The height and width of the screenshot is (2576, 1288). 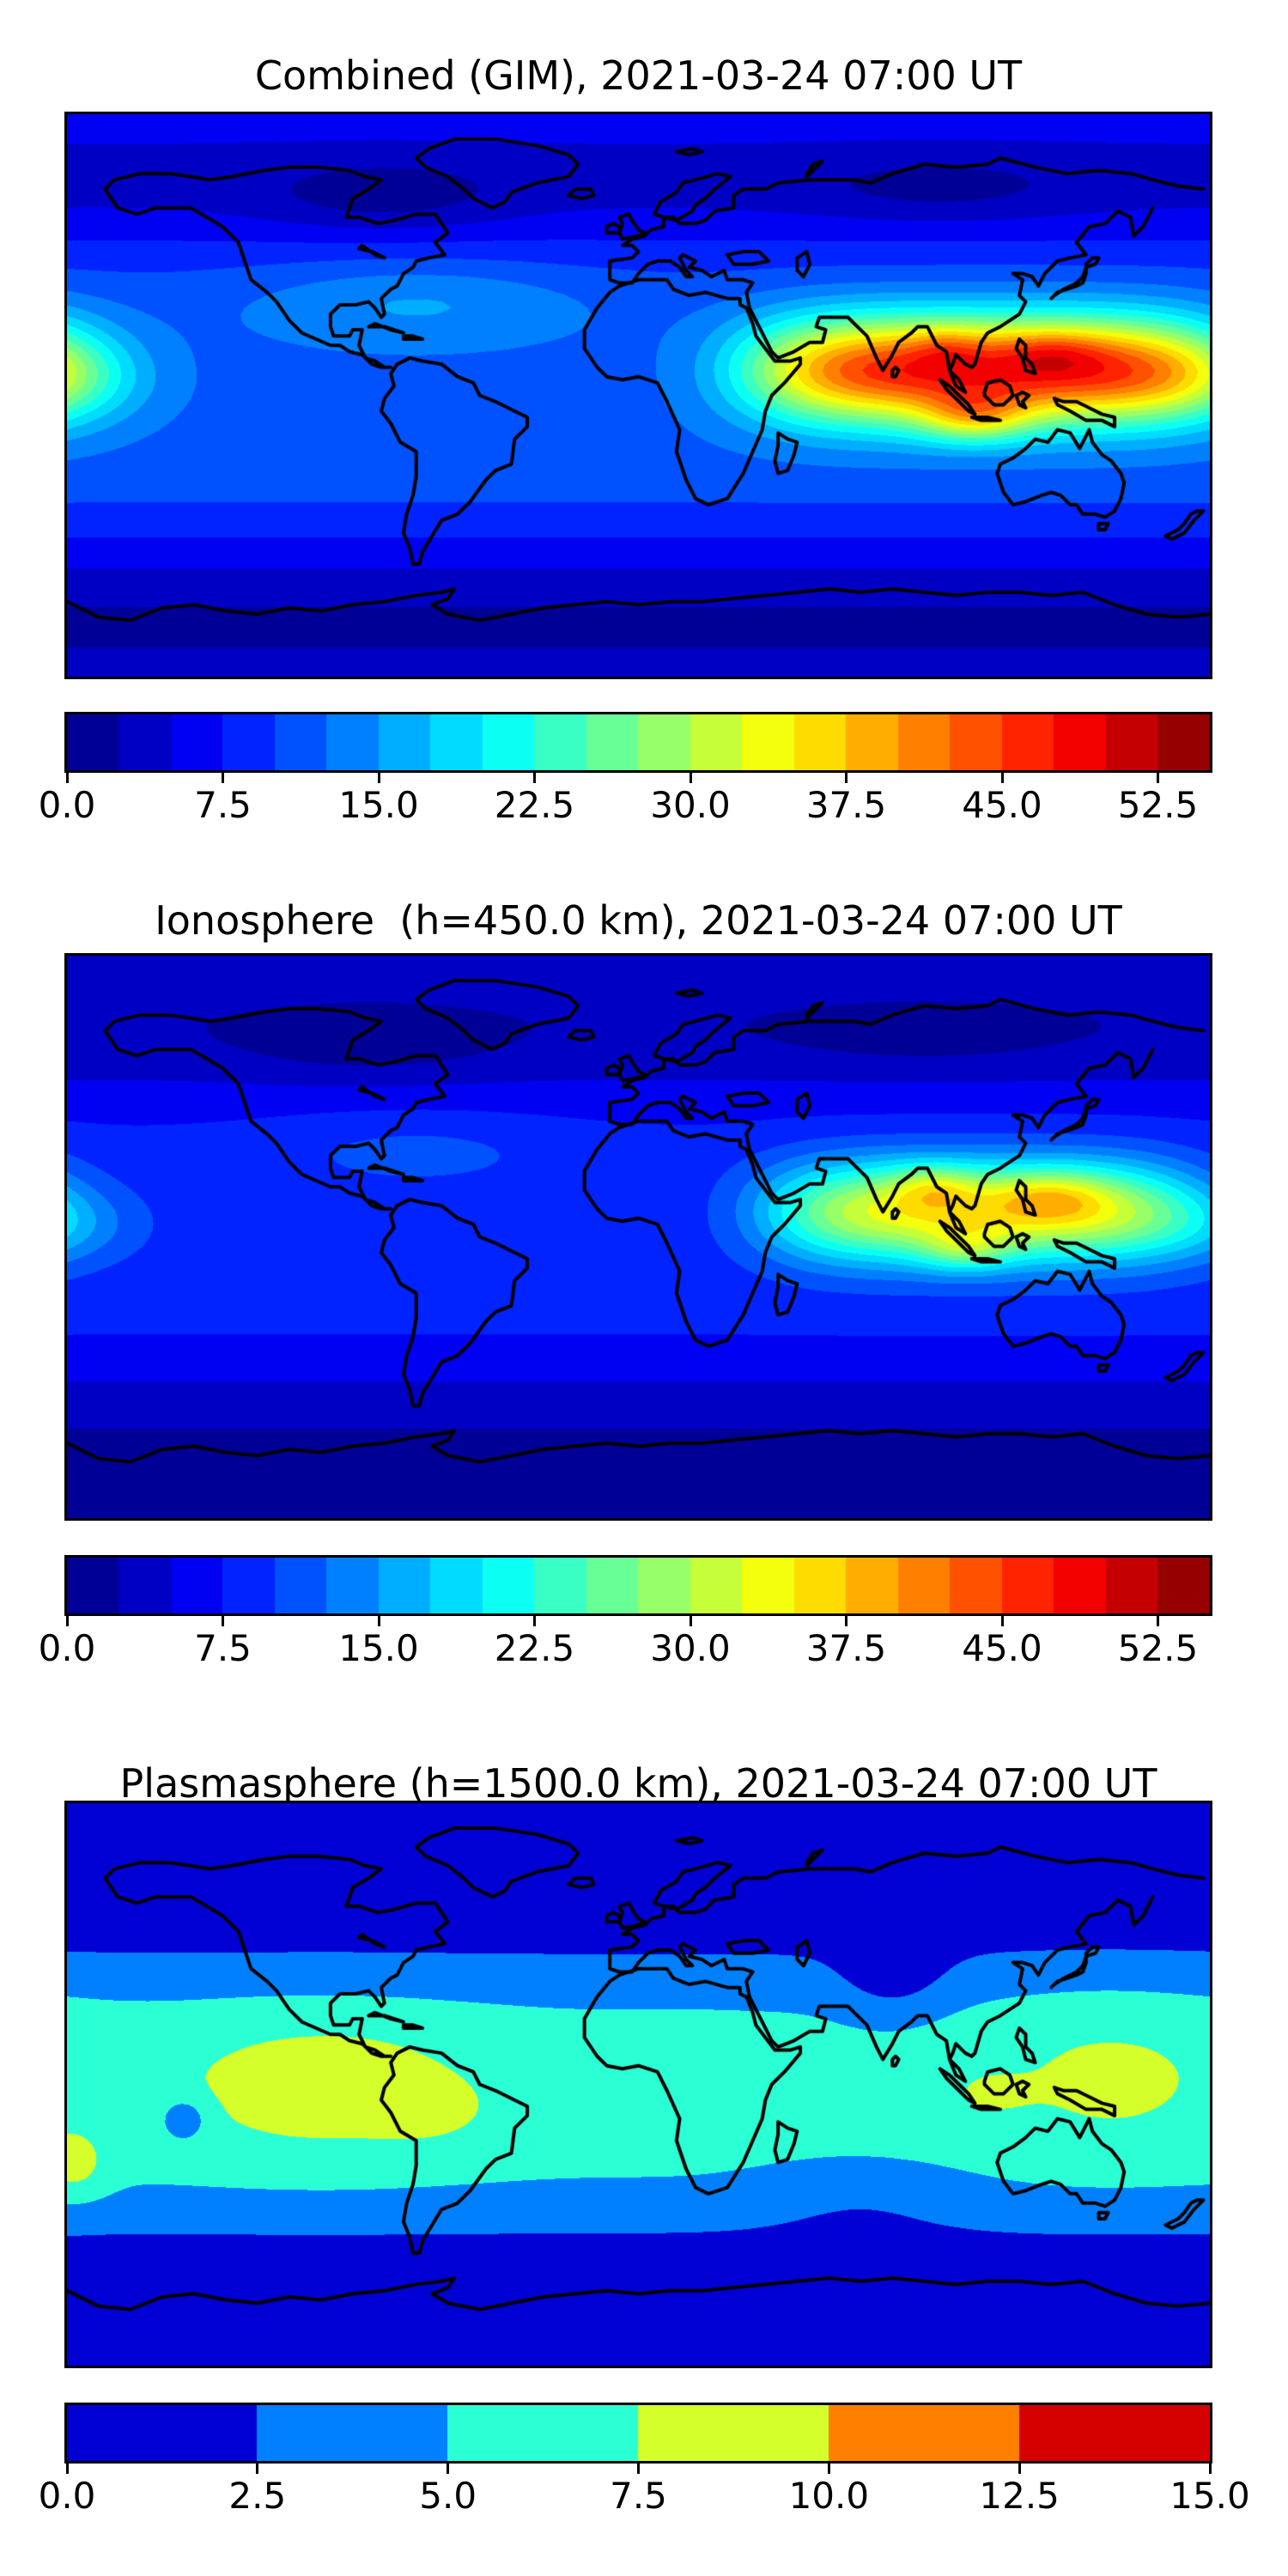 I want to click on colorbar-tick-label: 2.5, so click(x=258, y=2496).